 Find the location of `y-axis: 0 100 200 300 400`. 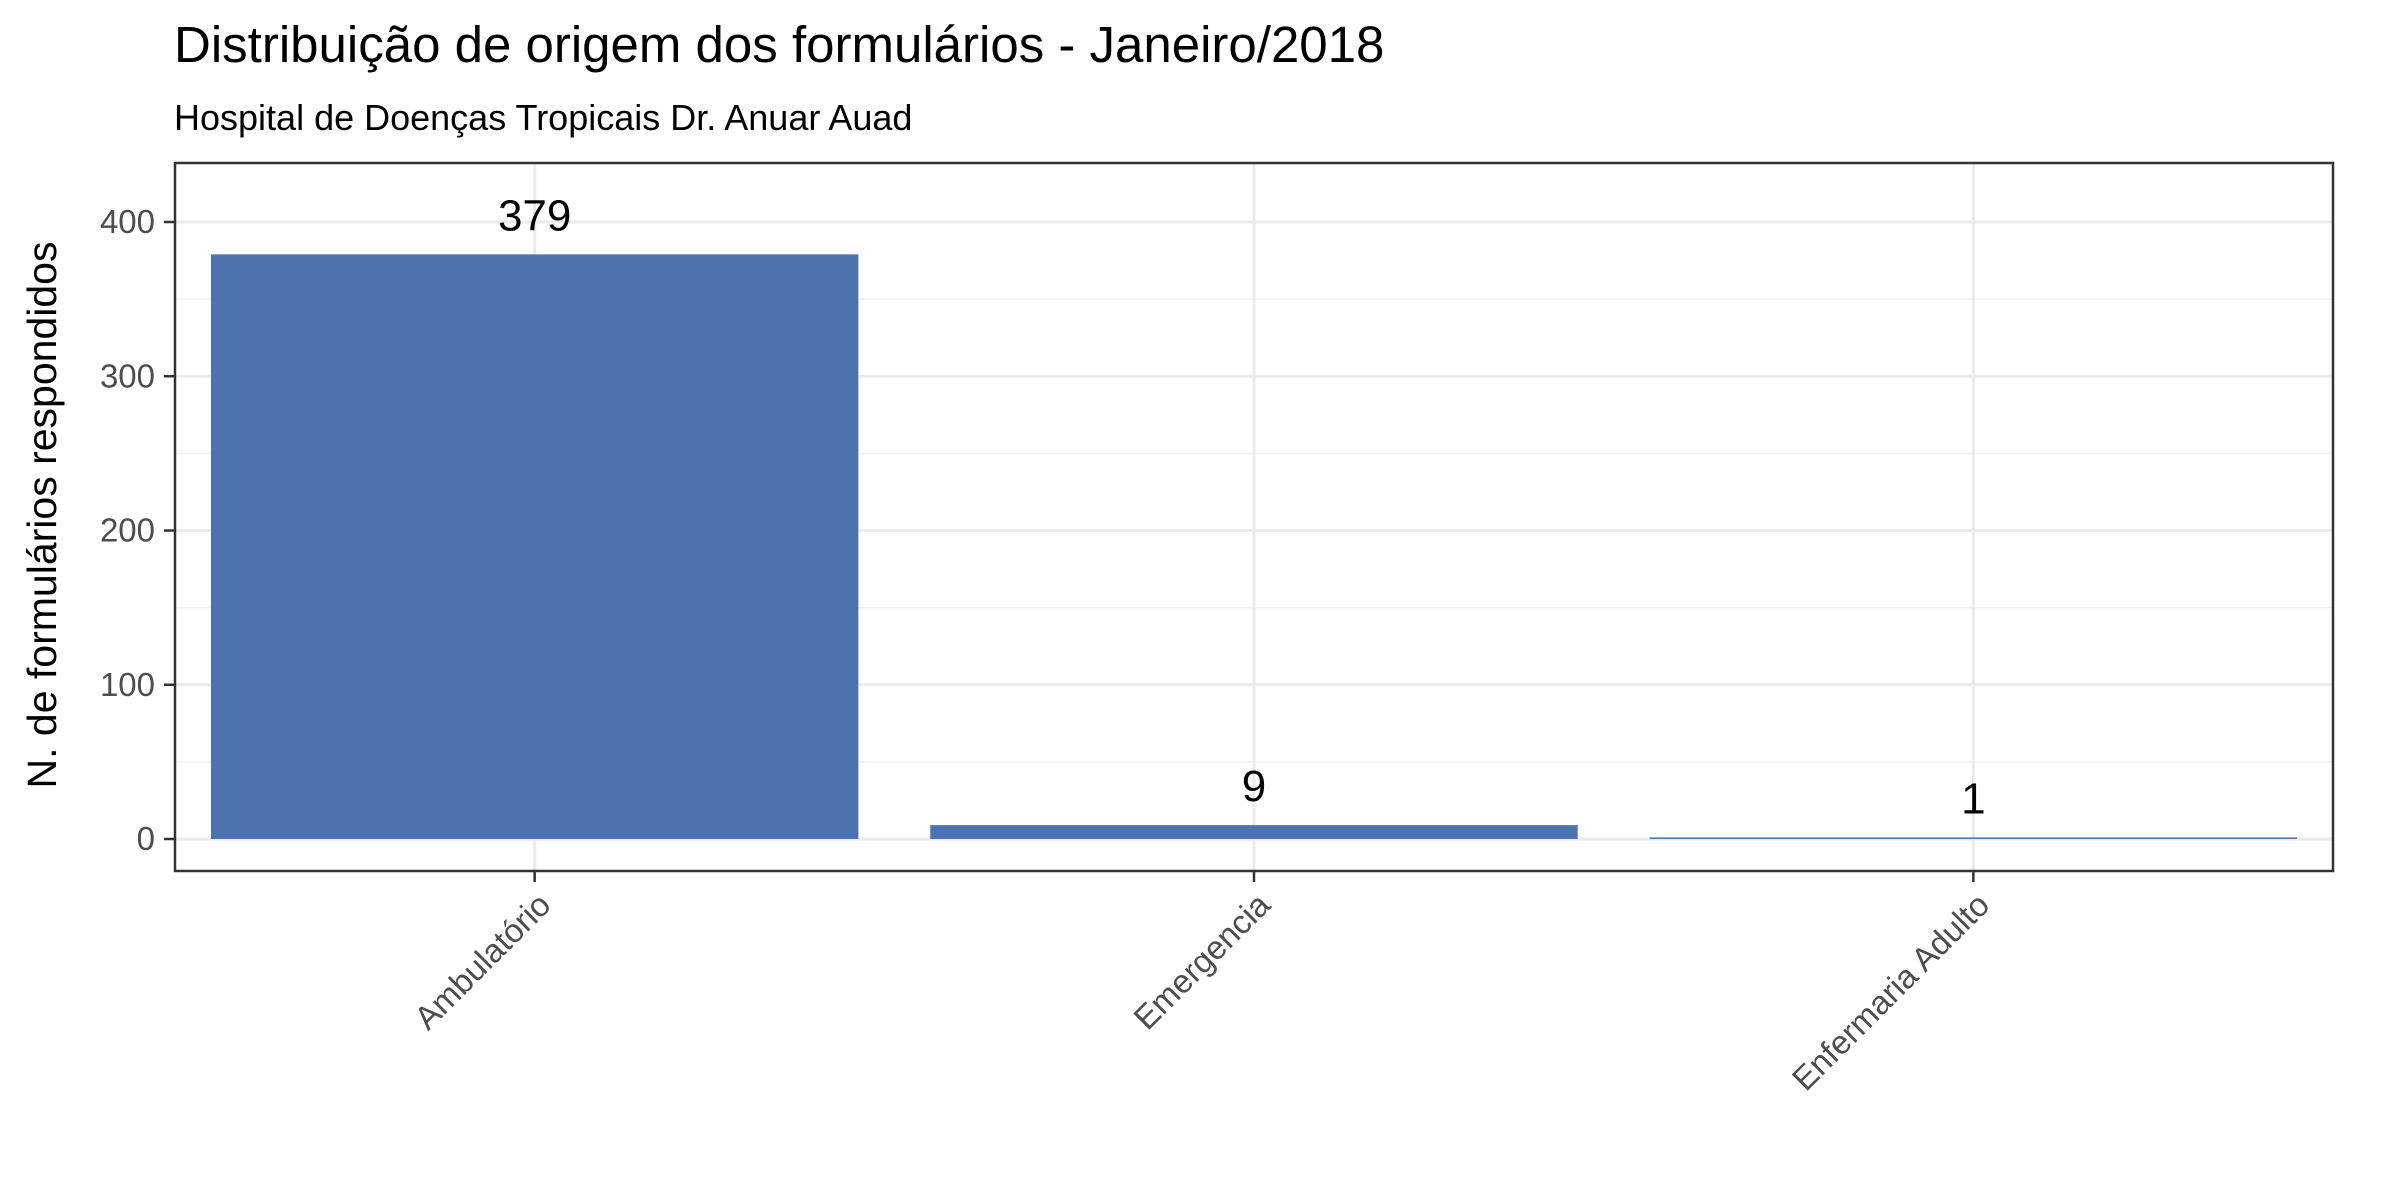

y-axis: 0 100 200 300 400 is located at coordinates (137, 530).